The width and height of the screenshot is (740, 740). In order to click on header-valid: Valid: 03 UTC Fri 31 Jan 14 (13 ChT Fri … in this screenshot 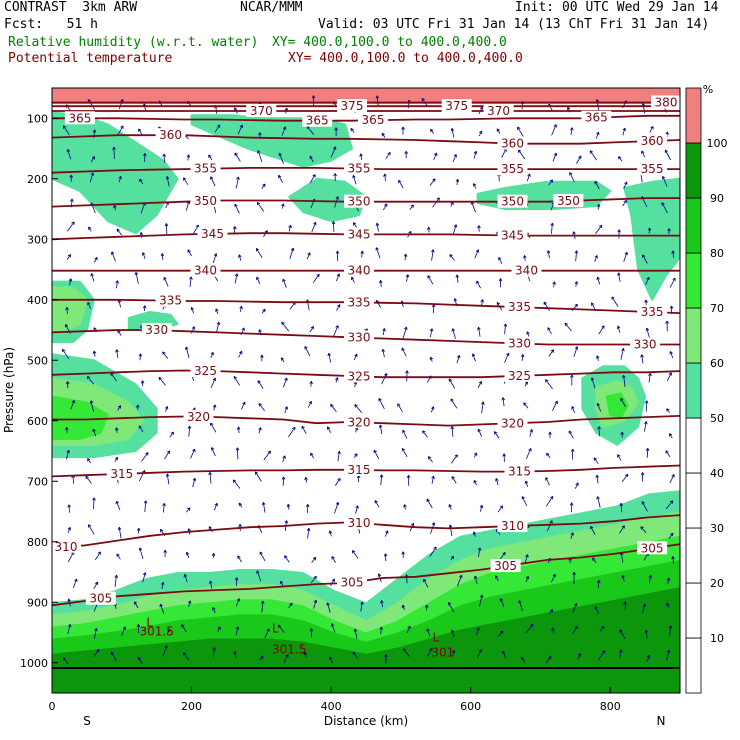, I will do `click(514, 24)`.